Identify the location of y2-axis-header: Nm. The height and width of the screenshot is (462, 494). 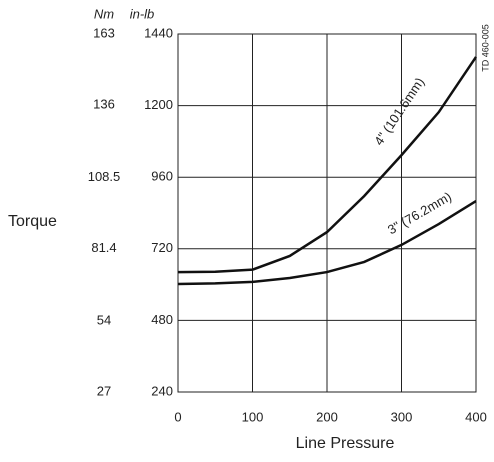
(104, 13).